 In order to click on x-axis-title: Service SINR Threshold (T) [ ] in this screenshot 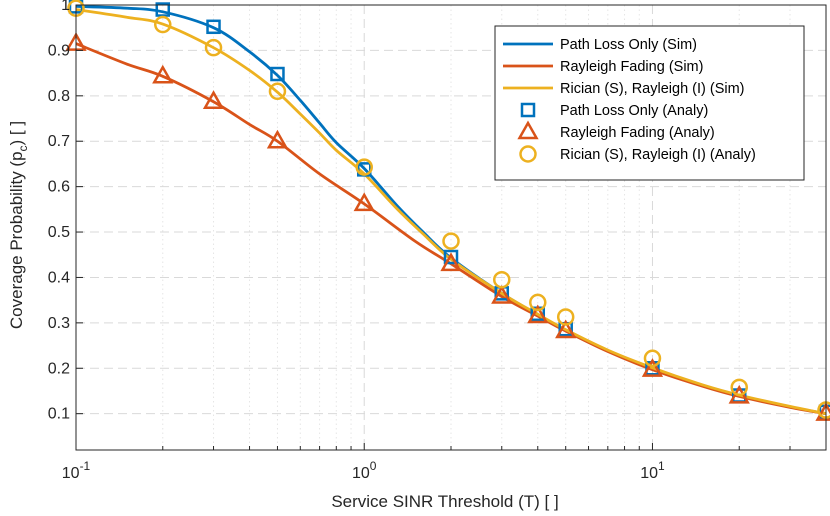, I will do `click(444, 501)`.